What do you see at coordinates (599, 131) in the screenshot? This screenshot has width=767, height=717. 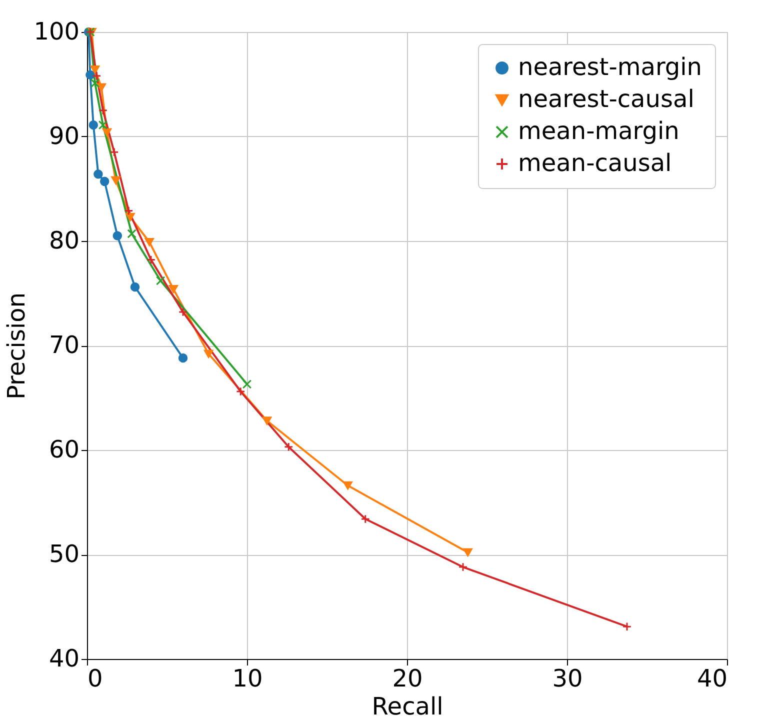 I see `legend-label: mean-margin` at bounding box center [599, 131].